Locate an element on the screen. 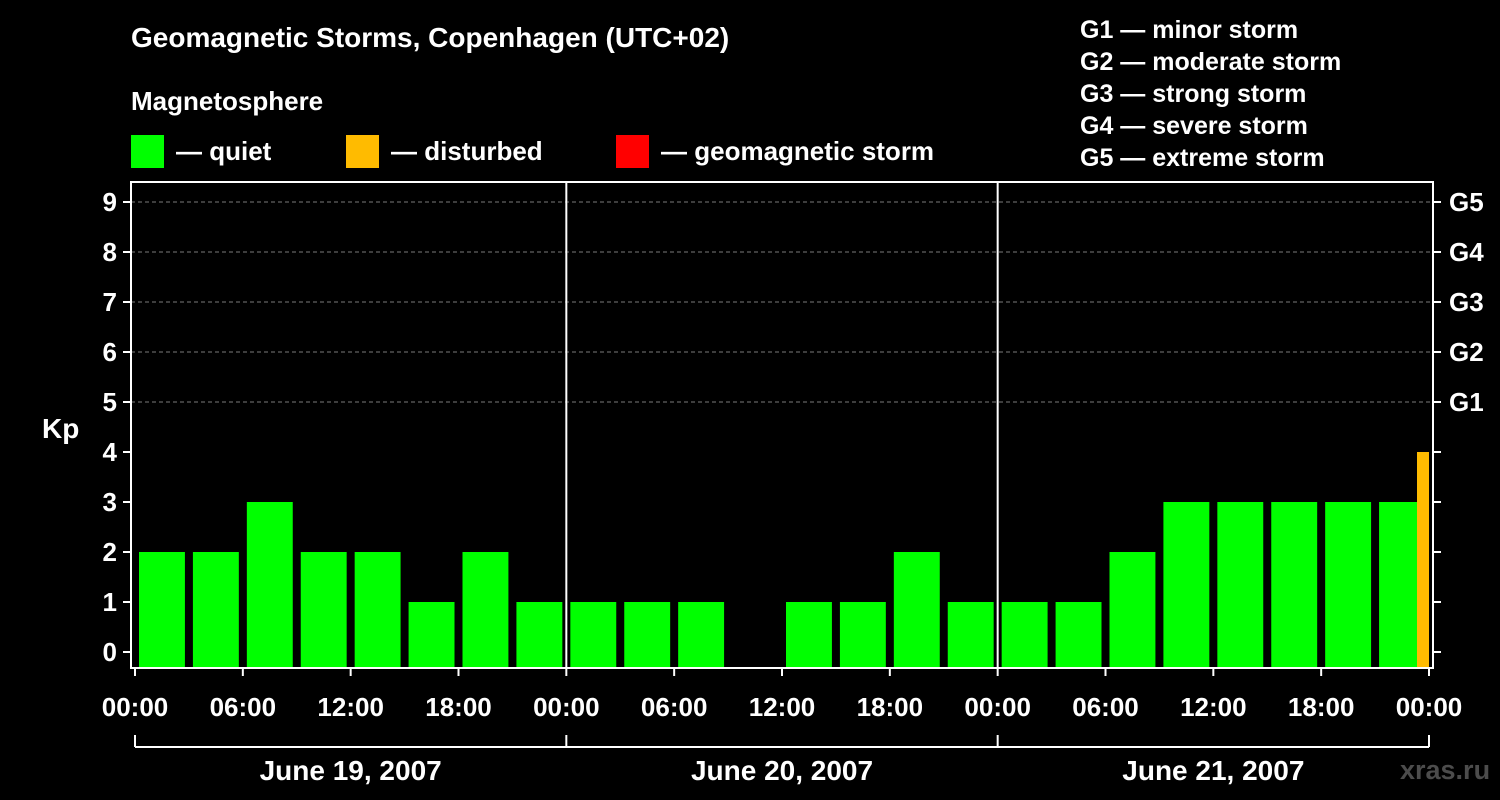 The image size is (1500, 800). legend-quiet-label: — quiet is located at coordinates (224, 150).